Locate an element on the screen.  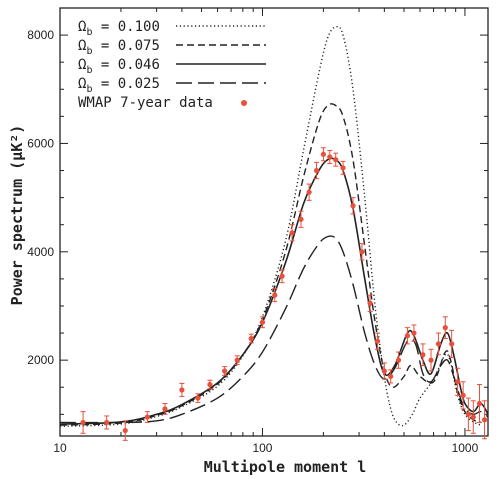
x-tick-label: 1000 is located at coordinates (465, 448).